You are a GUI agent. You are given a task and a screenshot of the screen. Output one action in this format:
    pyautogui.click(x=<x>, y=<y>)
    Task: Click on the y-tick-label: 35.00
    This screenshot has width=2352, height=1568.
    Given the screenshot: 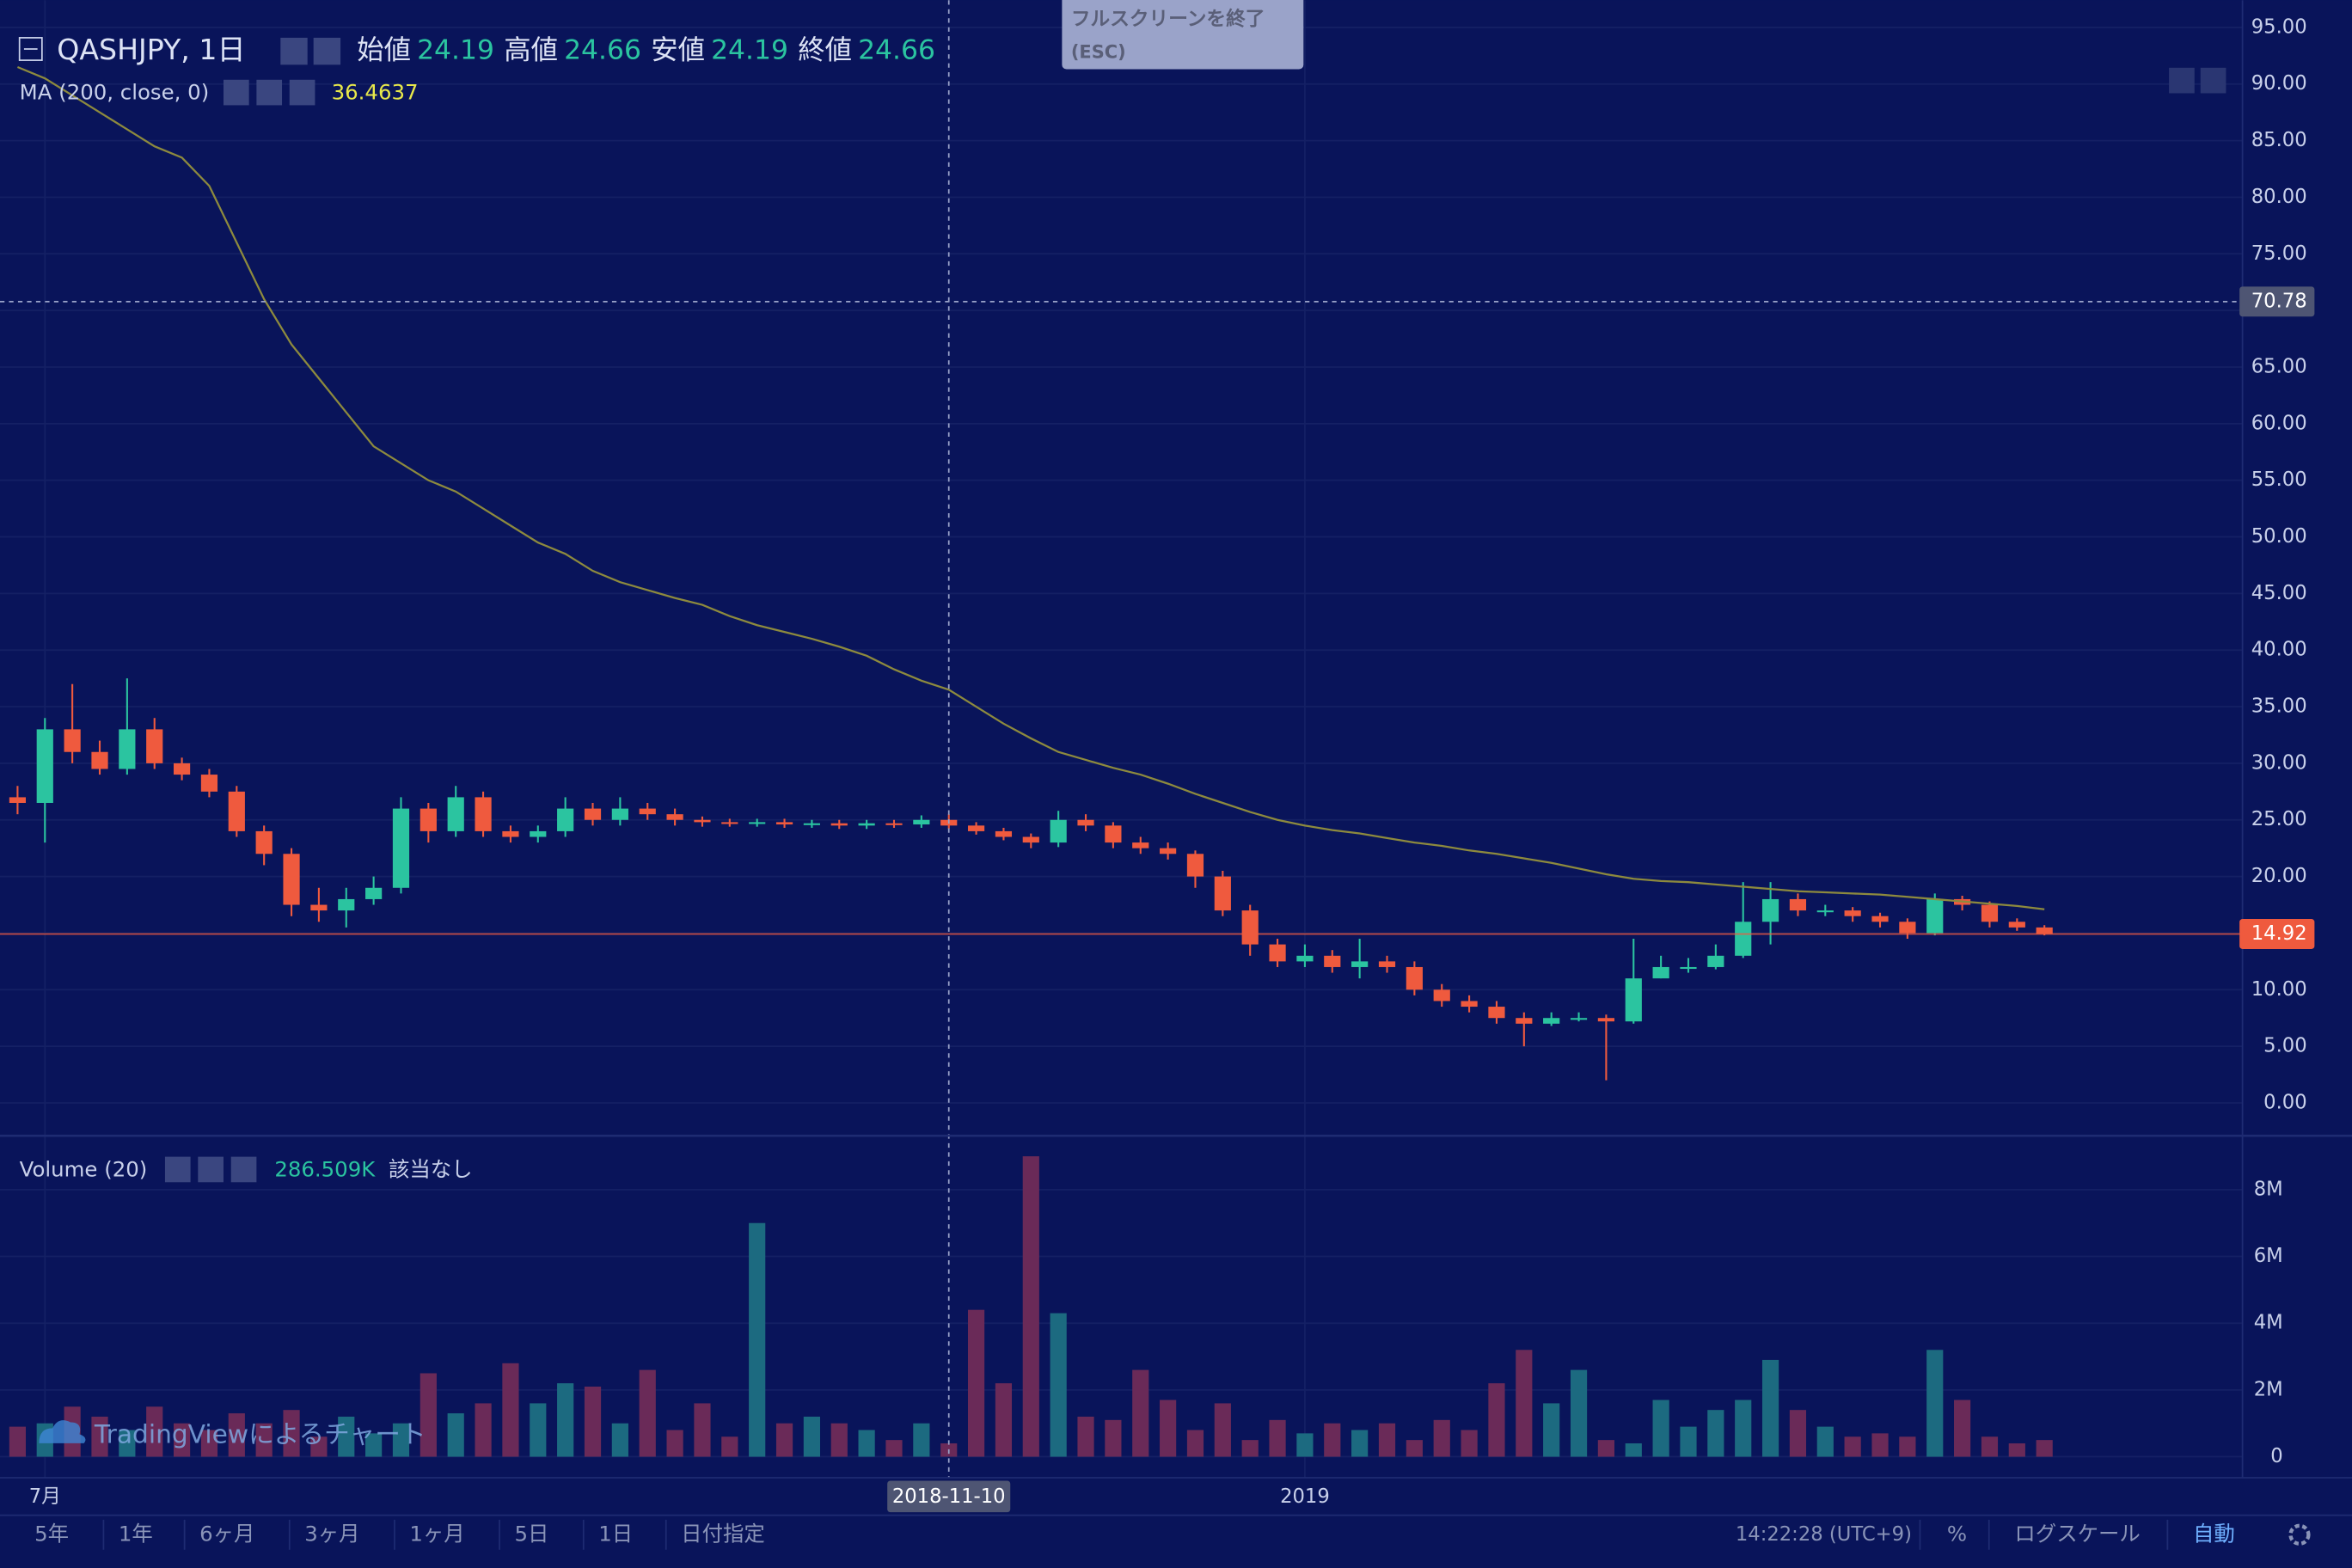 What is the action you would take?
    pyautogui.click(x=2279, y=706)
    